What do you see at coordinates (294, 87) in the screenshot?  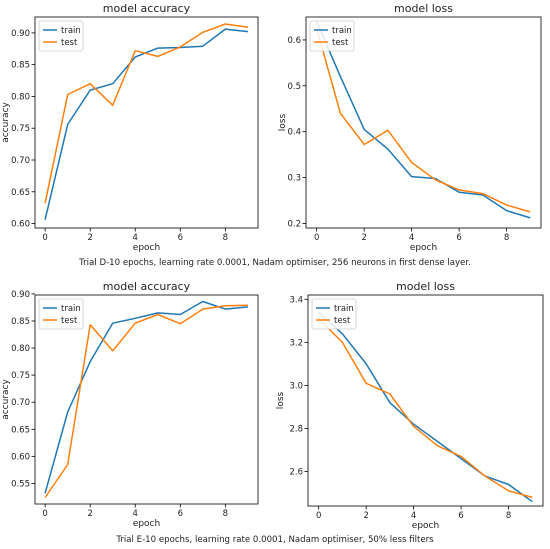 I see `y-tick-label: 0.5` at bounding box center [294, 87].